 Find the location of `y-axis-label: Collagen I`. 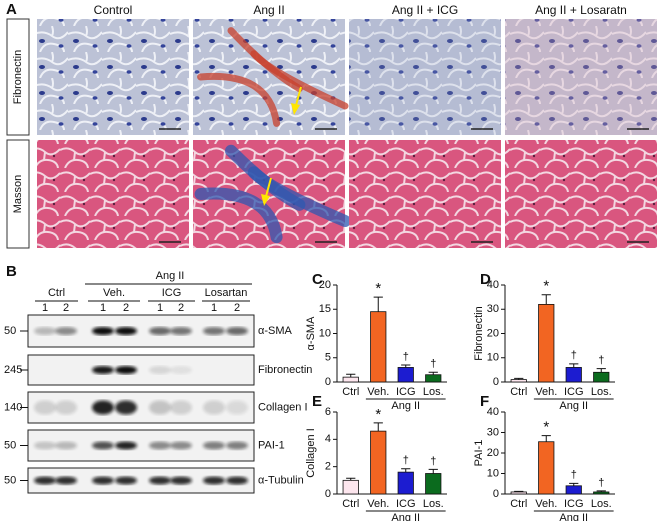

y-axis-label: Collagen I is located at coordinates (311, 453).